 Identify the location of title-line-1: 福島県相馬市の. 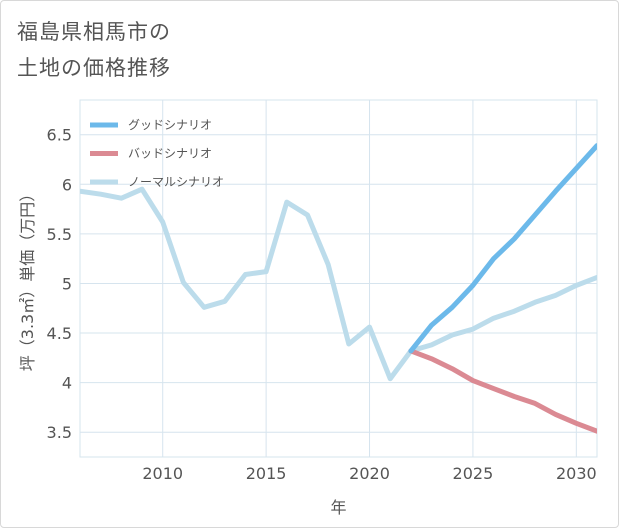
(94, 32).